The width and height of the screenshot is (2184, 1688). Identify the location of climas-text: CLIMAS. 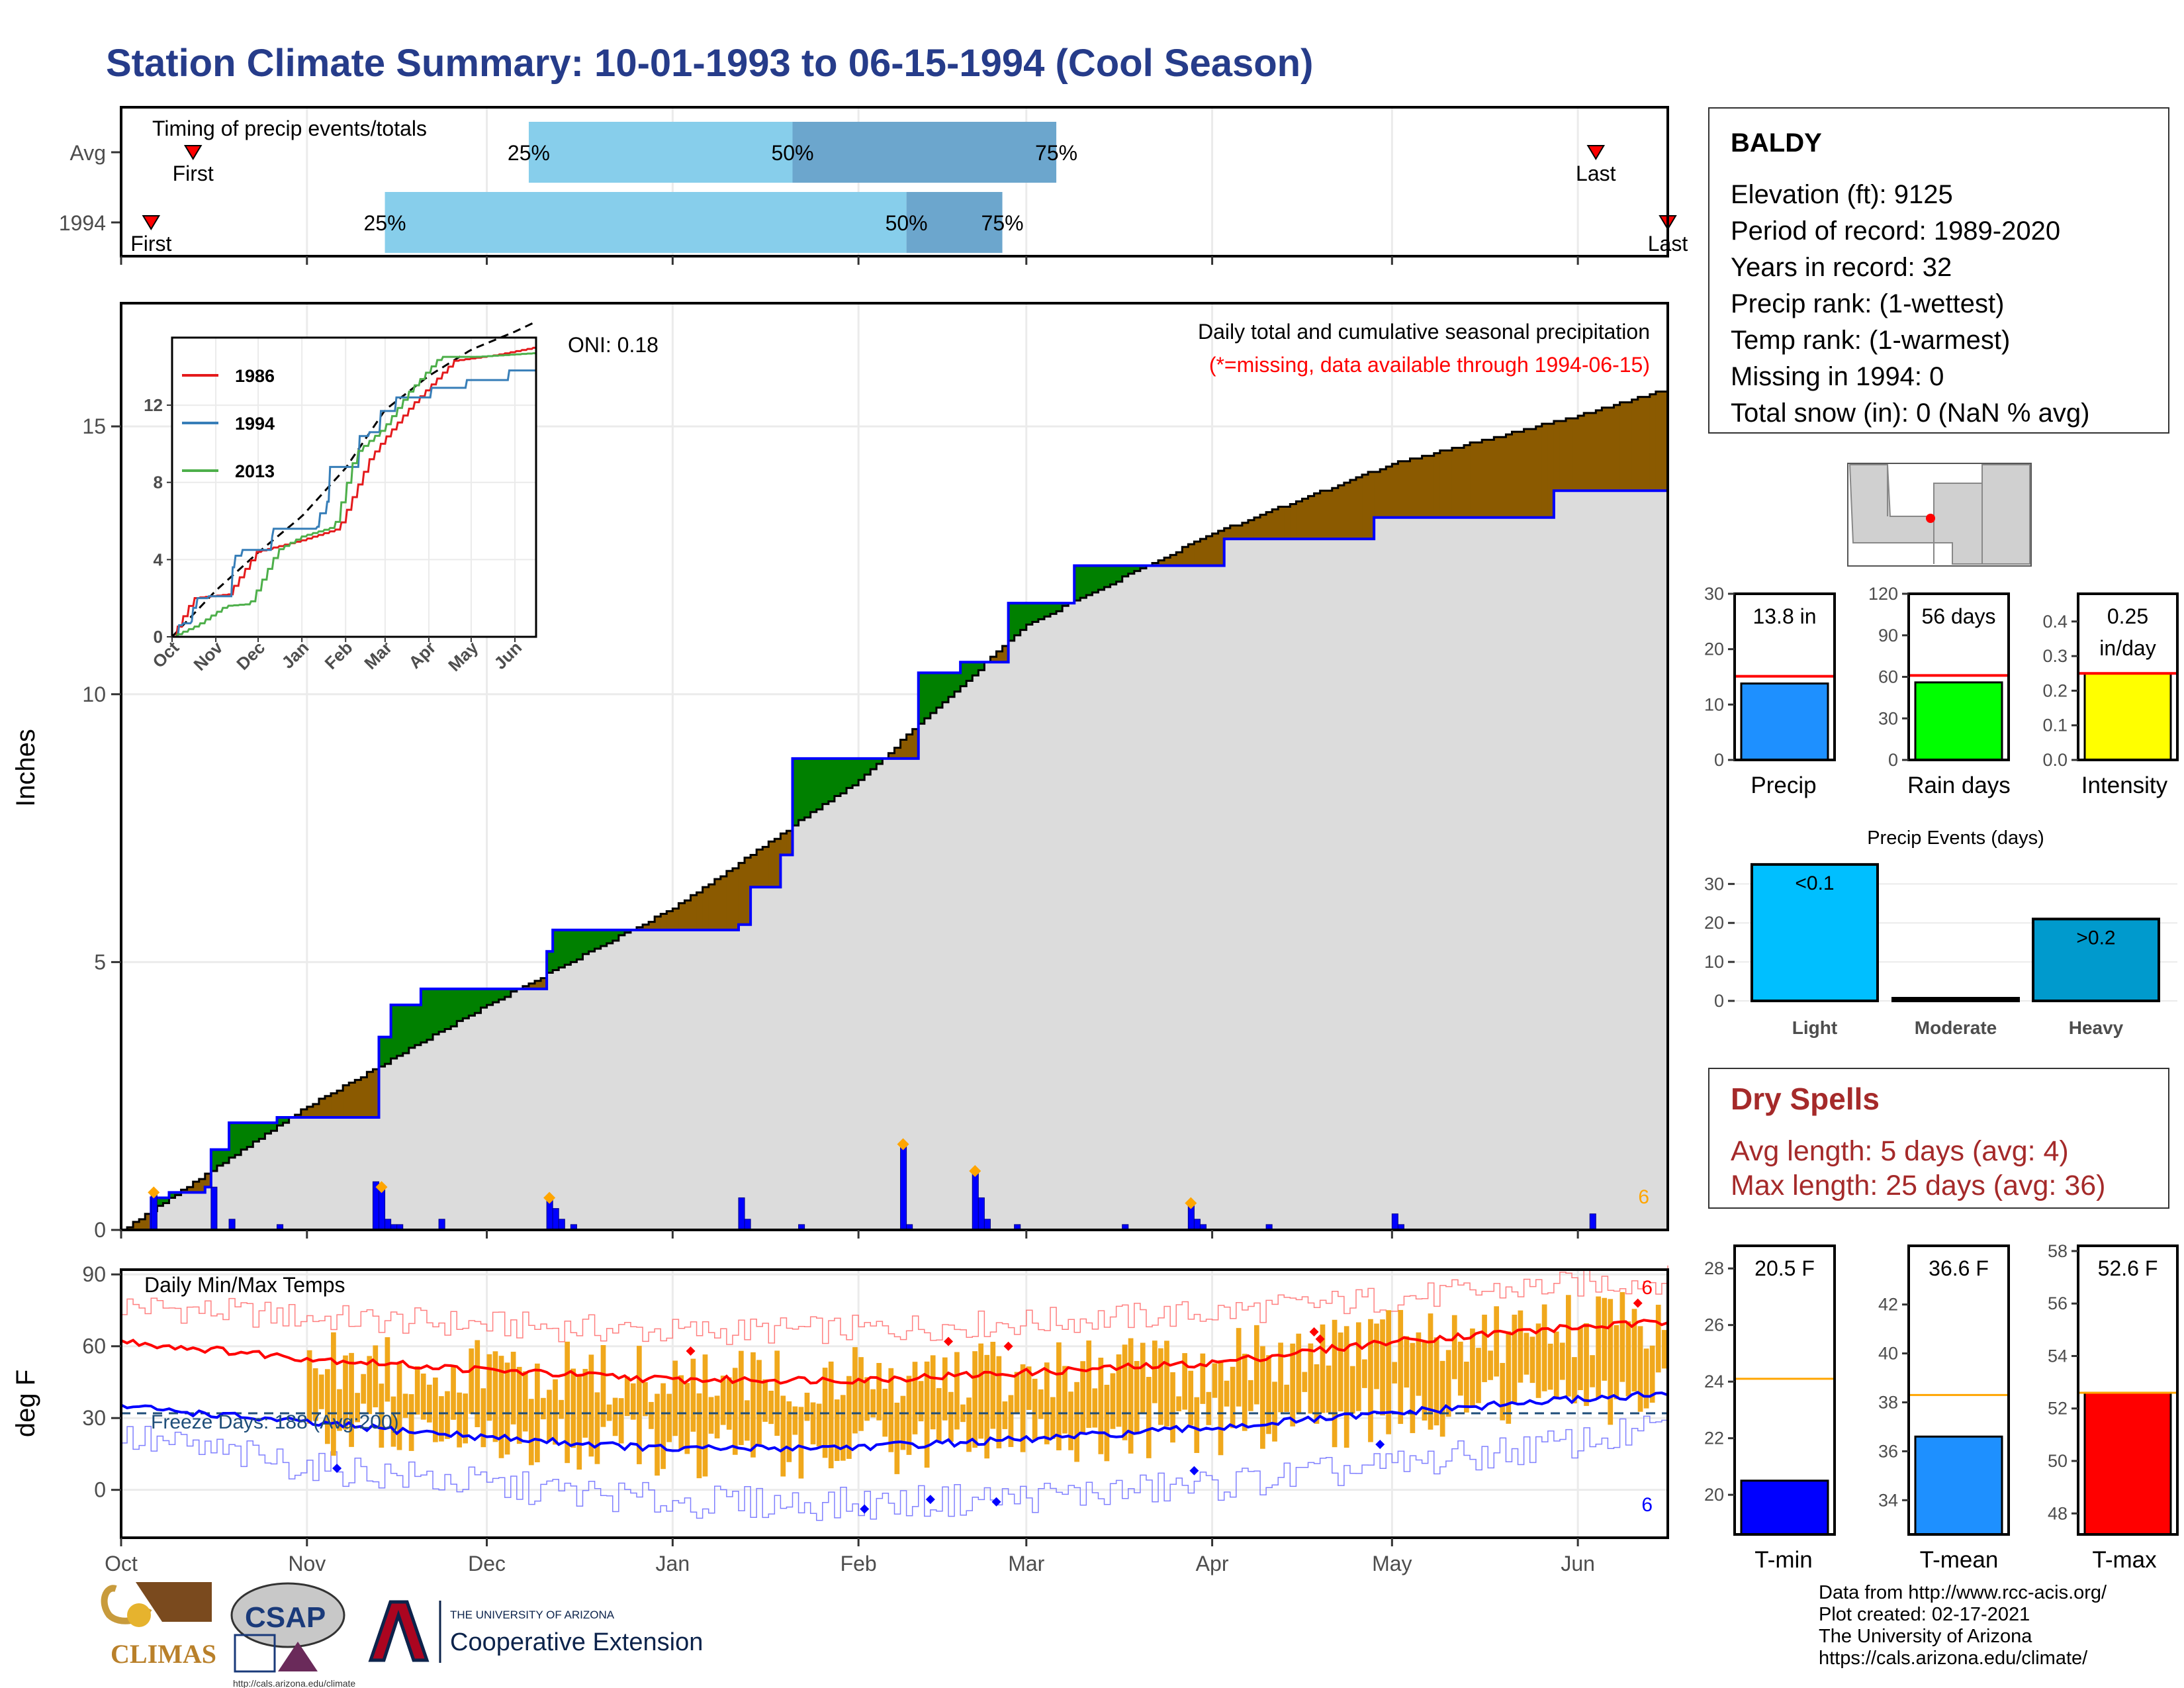
(163, 1654).